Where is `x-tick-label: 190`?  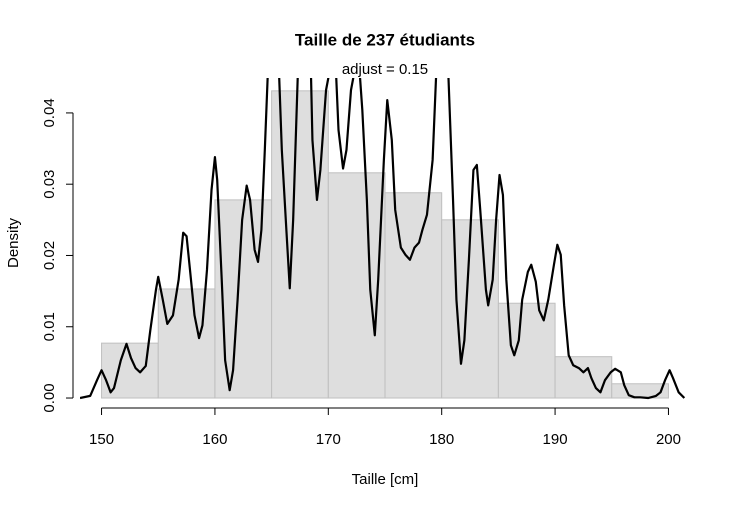 x-tick-label: 190 is located at coordinates (555, 439).